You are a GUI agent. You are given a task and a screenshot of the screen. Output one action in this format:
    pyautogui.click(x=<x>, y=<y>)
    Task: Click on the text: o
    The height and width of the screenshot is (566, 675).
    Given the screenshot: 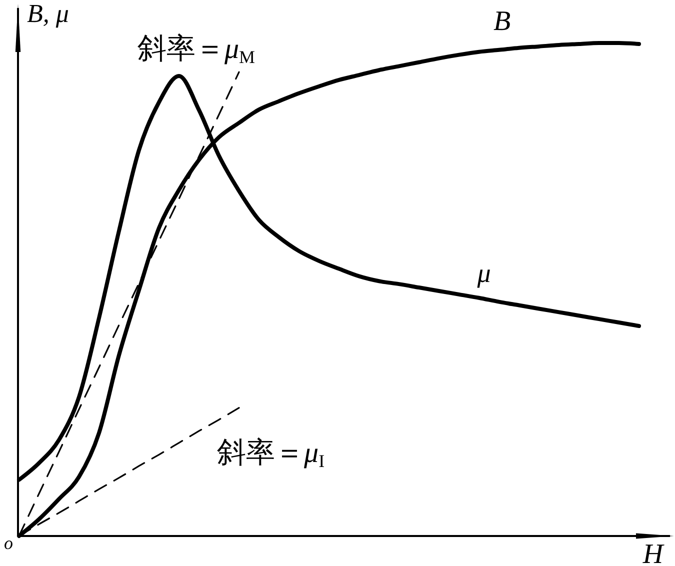 What is the action you would take?
    pyautogui.click(x=8, y=543)
    